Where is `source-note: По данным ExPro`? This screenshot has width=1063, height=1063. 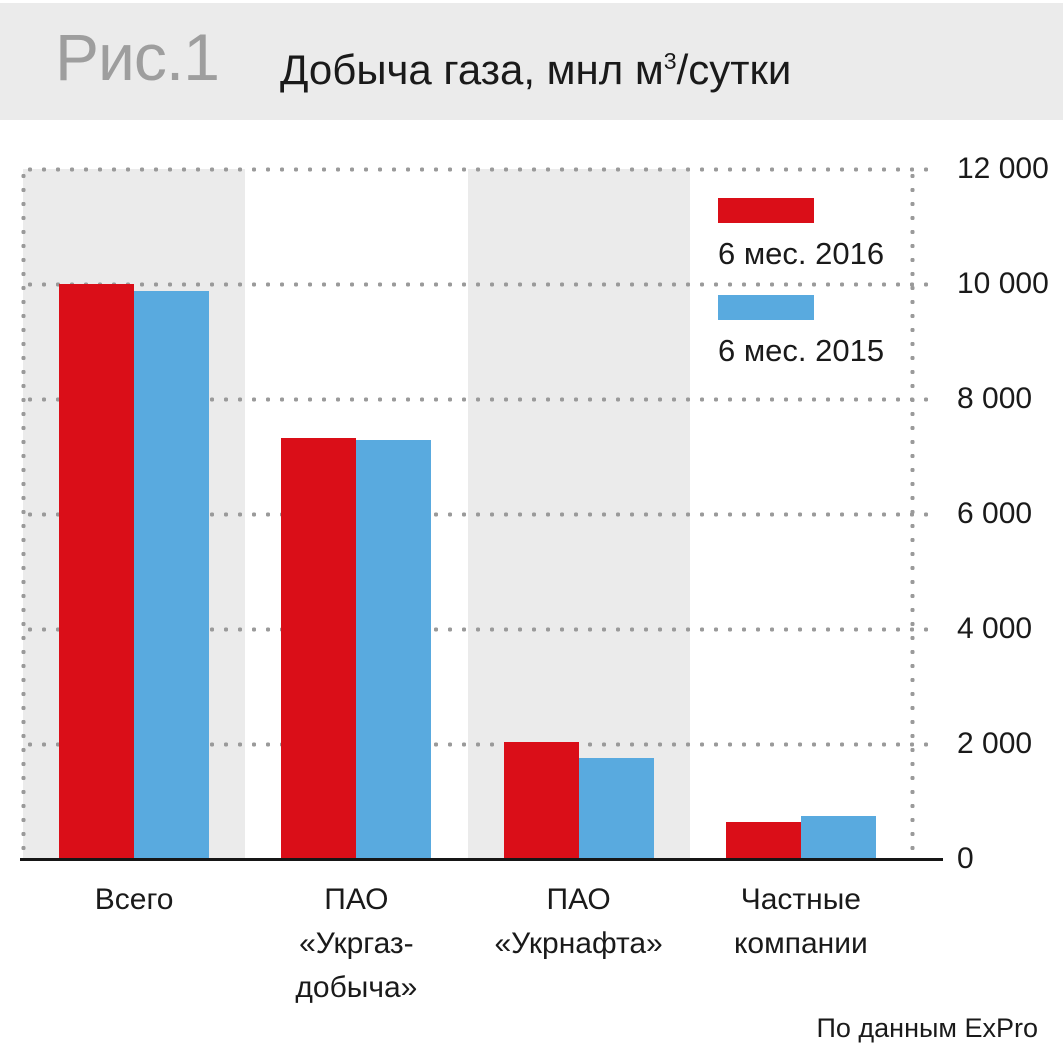 source-note: По данным ExPro is located at coordinates (927, 1028).